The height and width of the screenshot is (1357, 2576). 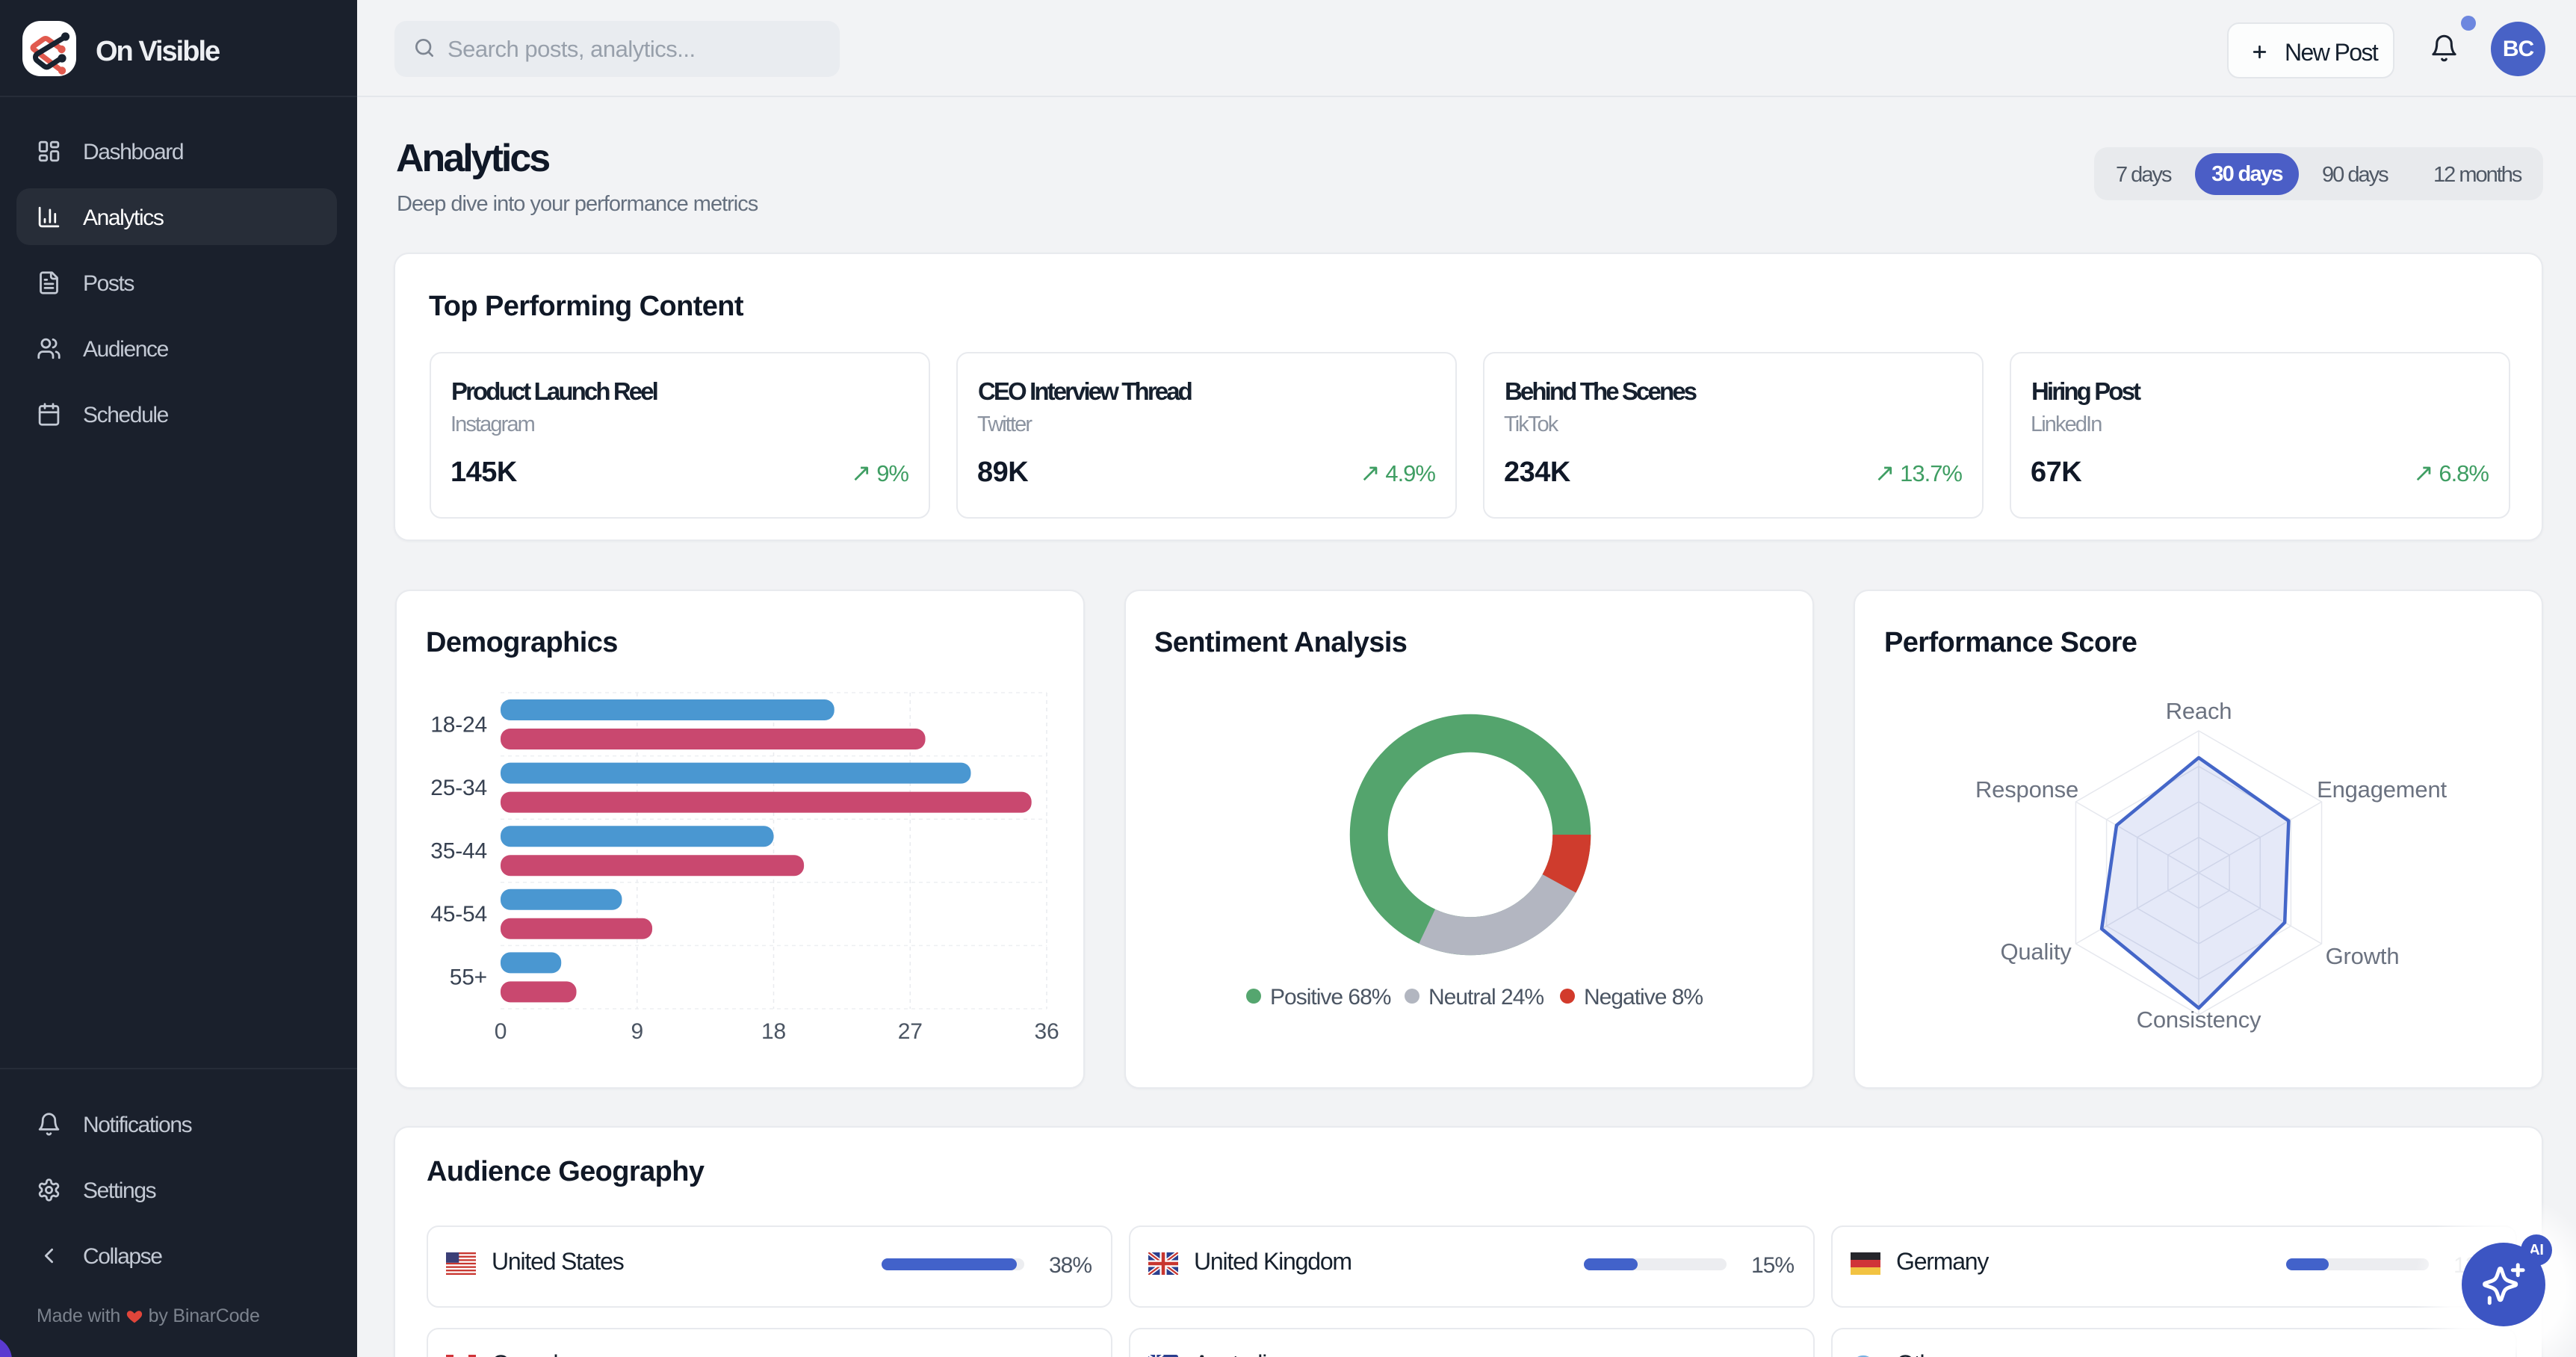 I want to click on svg-text: 45-54, so click(x=458, y=914).